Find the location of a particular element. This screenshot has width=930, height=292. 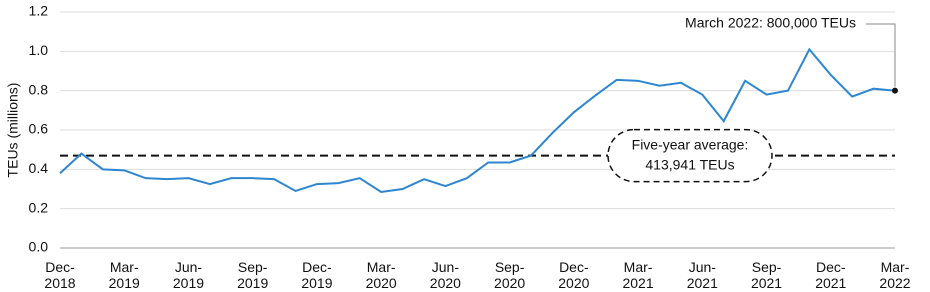

x-tick-label: Jun-2019 is located at coordinates (188, 275).